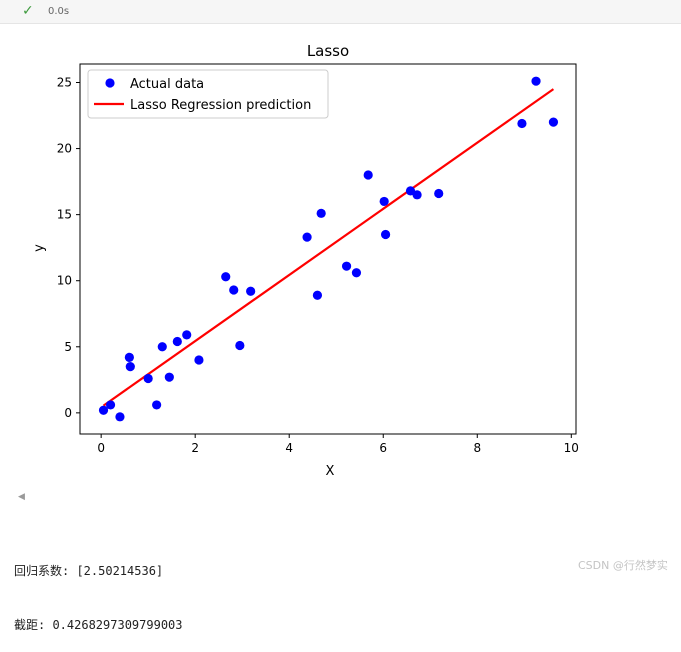 This screenshot has height=652, width=681. I want to click on y-axis-label: y, so click(39, 248).